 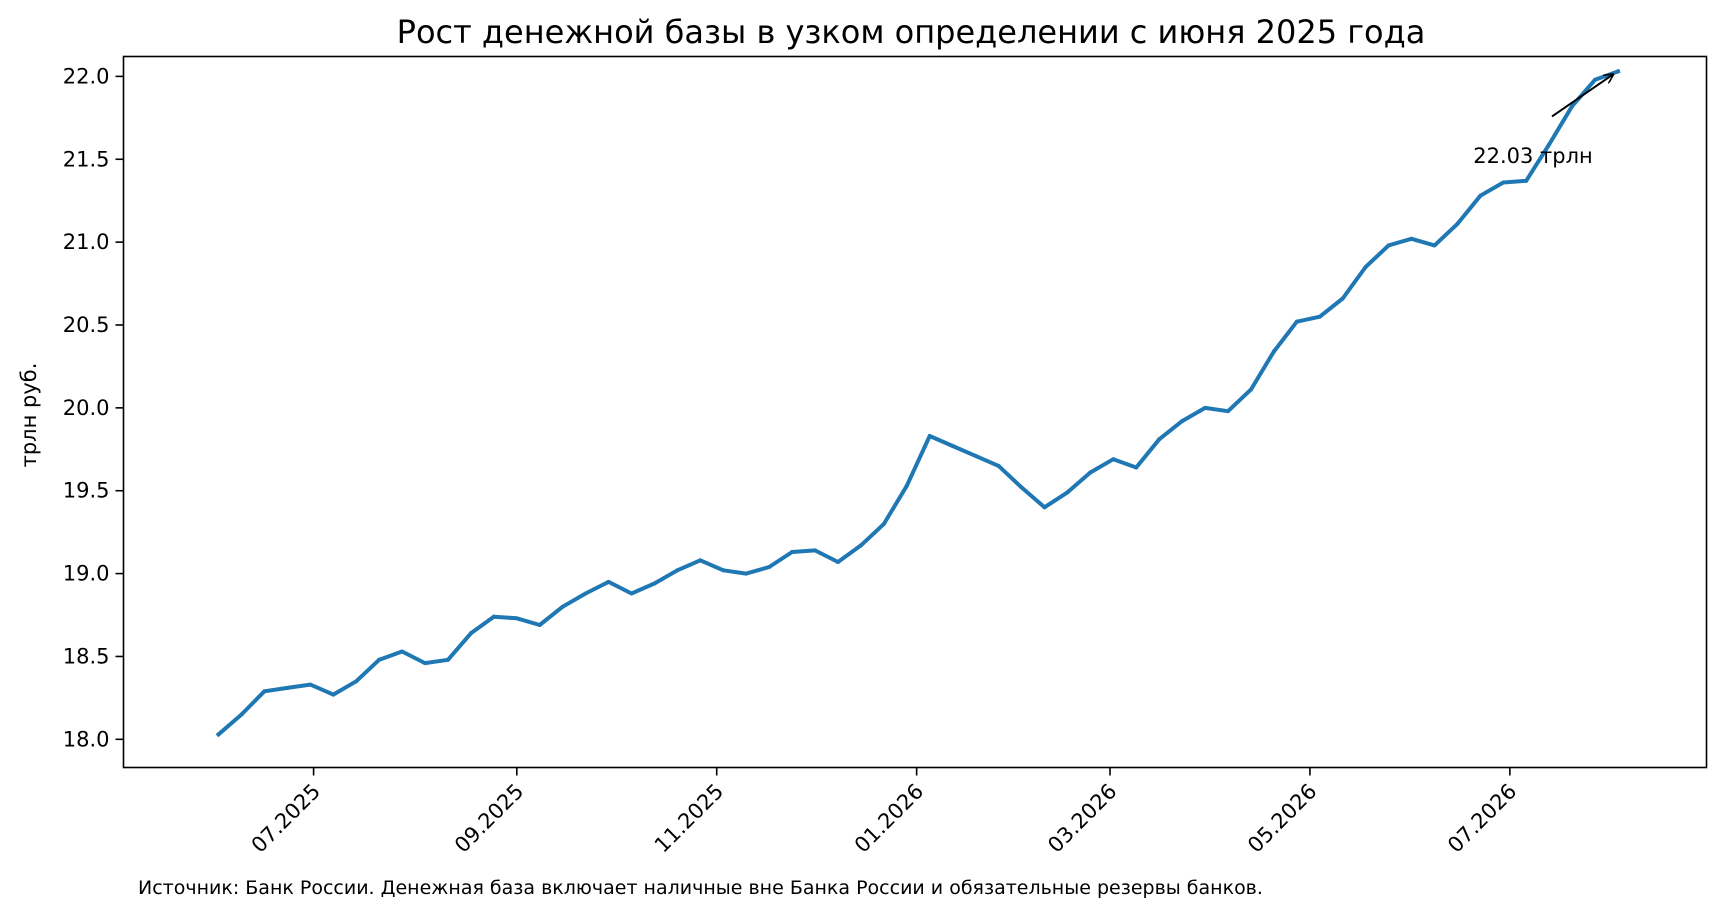 I want to click on y-tick-label: 22.0, so click(x=86, y=76).